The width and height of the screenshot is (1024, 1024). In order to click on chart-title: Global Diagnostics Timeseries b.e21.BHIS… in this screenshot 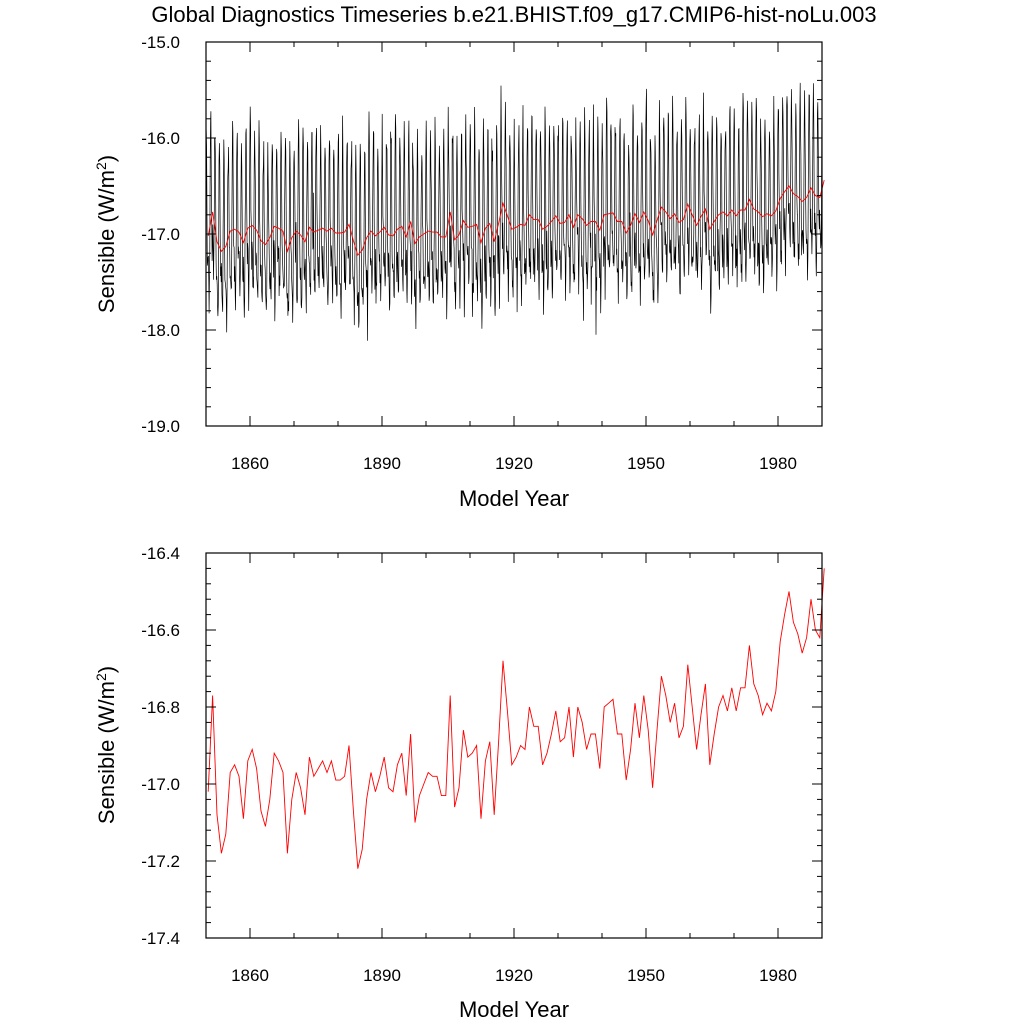, I will do `click(513, 14)`.